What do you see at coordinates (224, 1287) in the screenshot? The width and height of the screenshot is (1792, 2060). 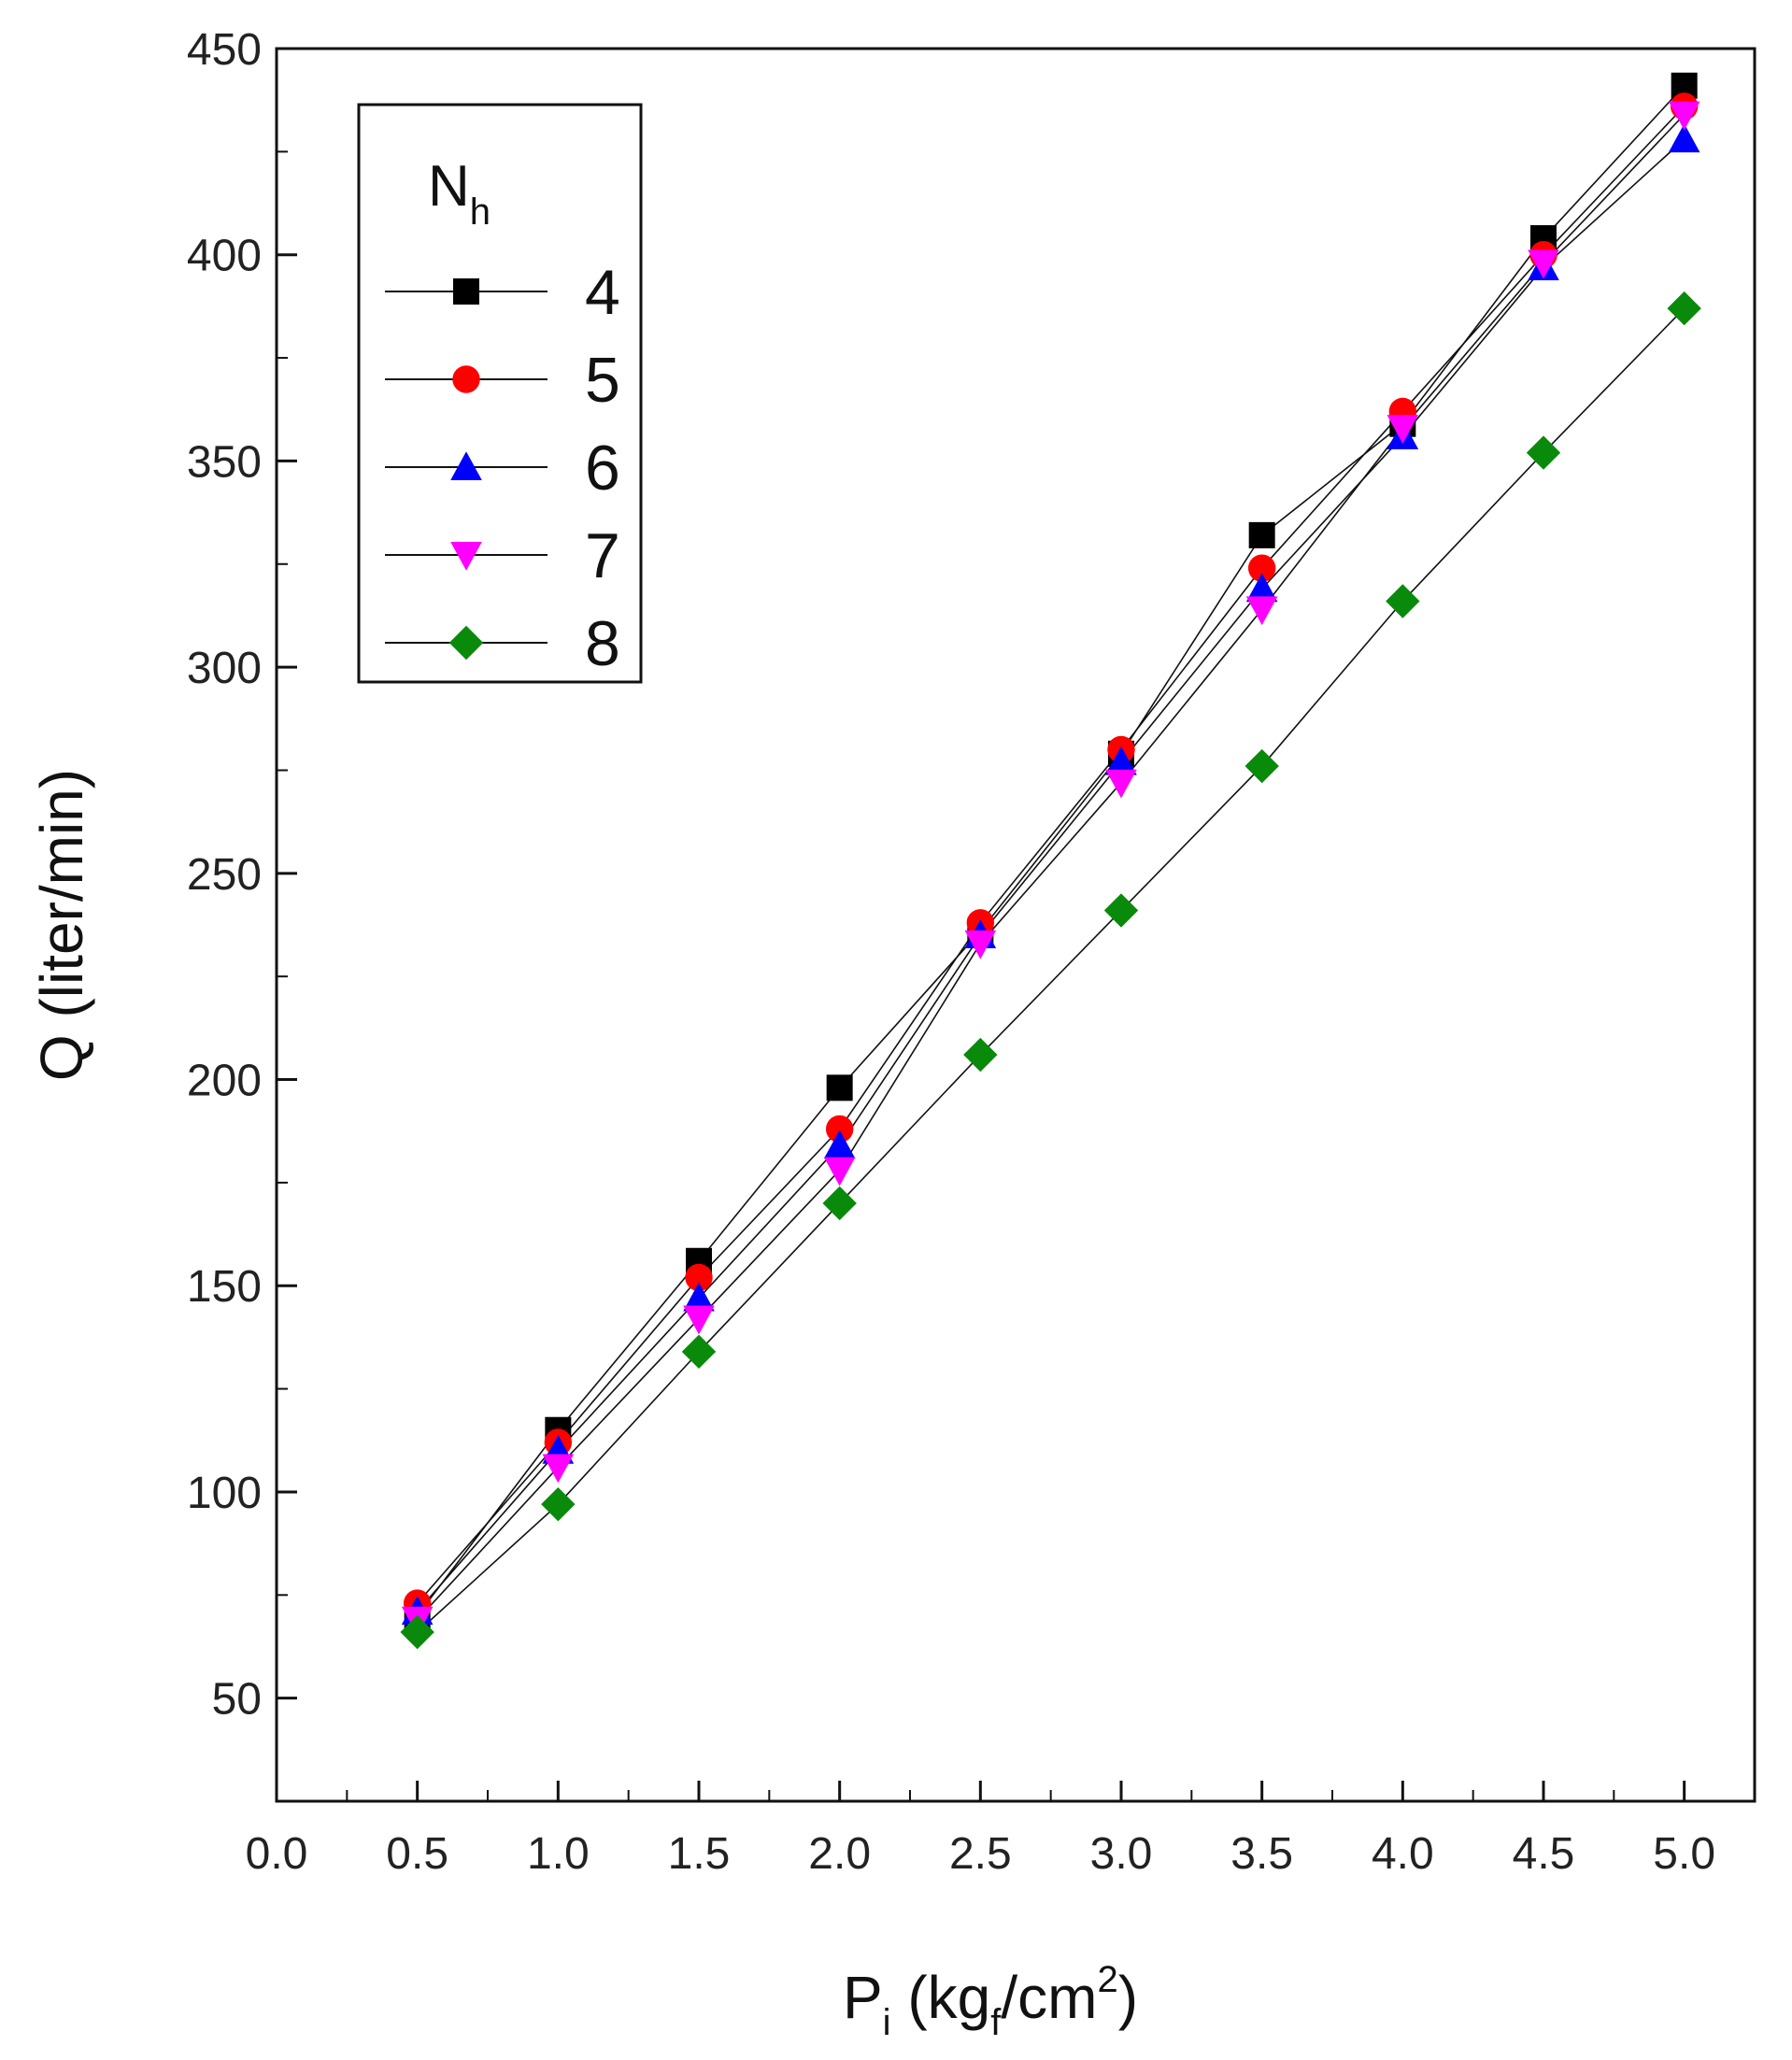 I see `y-tick-label: 150` at bounding box center [224, 1287].